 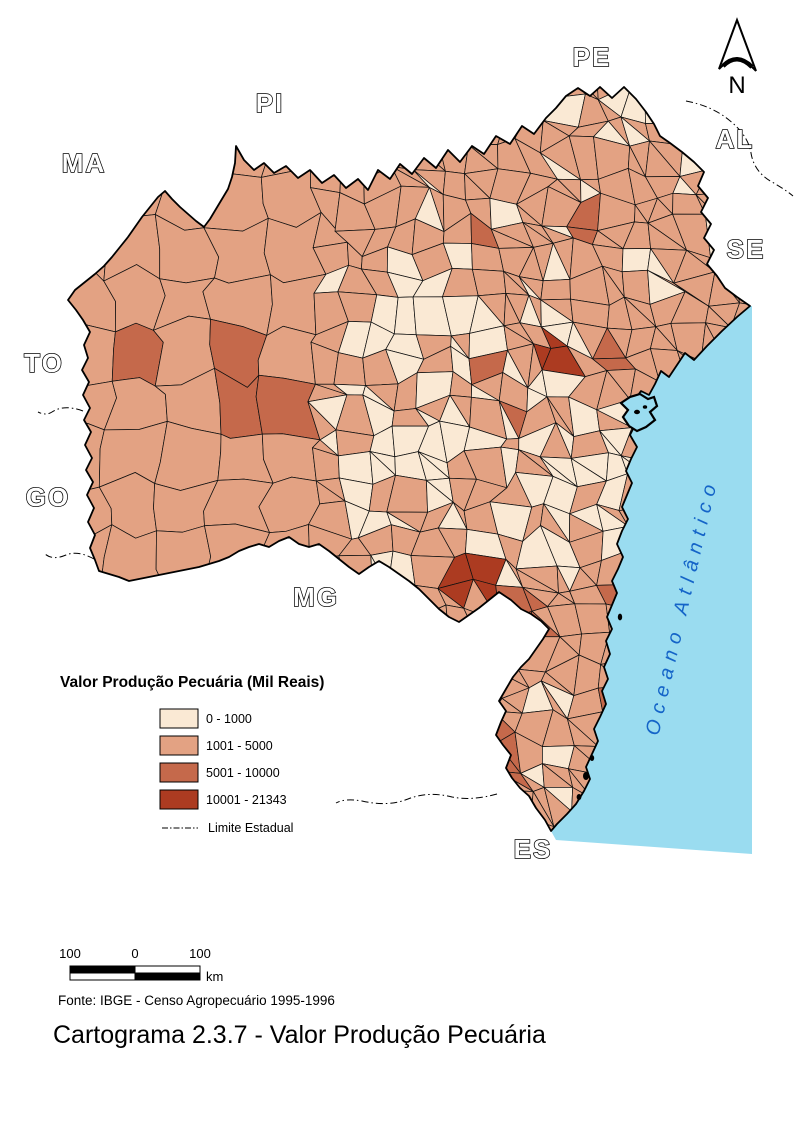 I want to click on scale-bar: 100 0 100 km, so click(x=141, y=965).